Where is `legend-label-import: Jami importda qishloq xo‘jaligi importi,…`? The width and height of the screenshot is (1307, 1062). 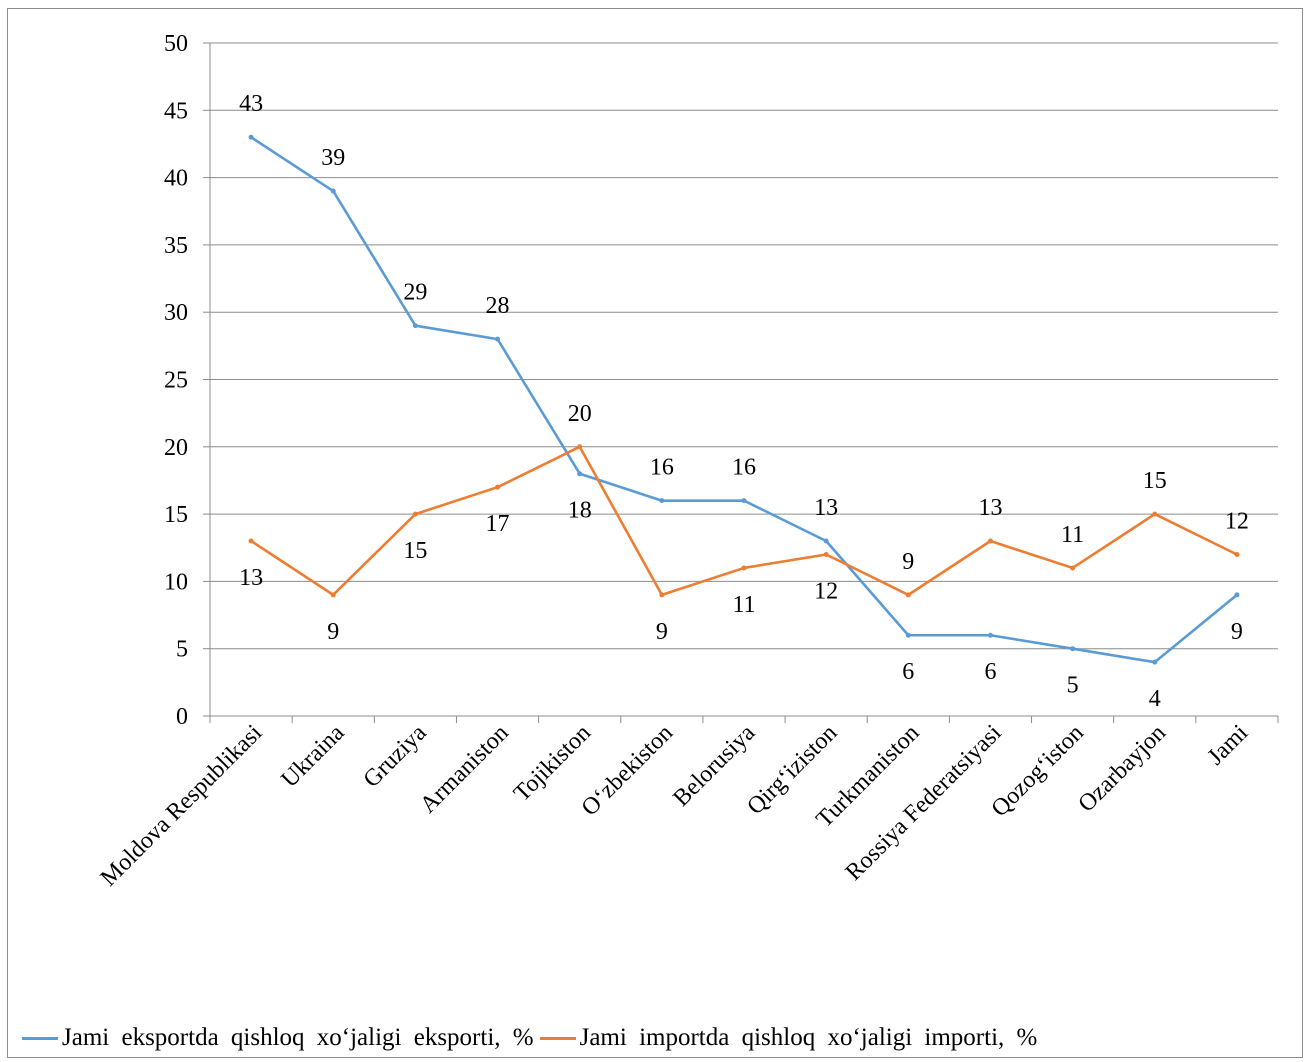 legend-label-import: Jami importda qishloq xo‘jaligi importi,… is located at coordinates (808, 1037).